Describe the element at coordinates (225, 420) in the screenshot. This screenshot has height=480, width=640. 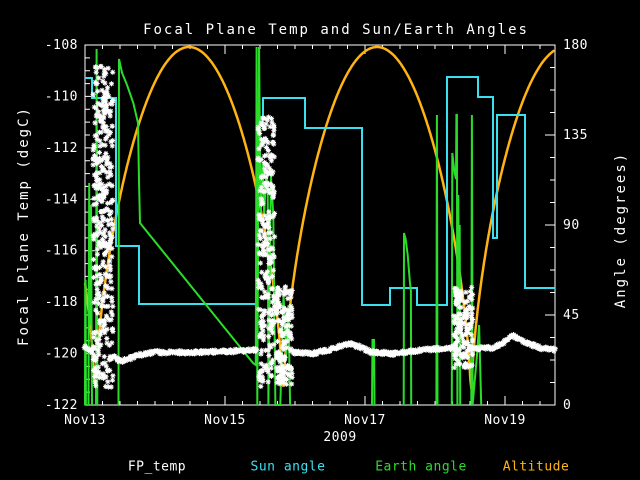
I see `x-tick-label-nov15: Nov15` at that location.